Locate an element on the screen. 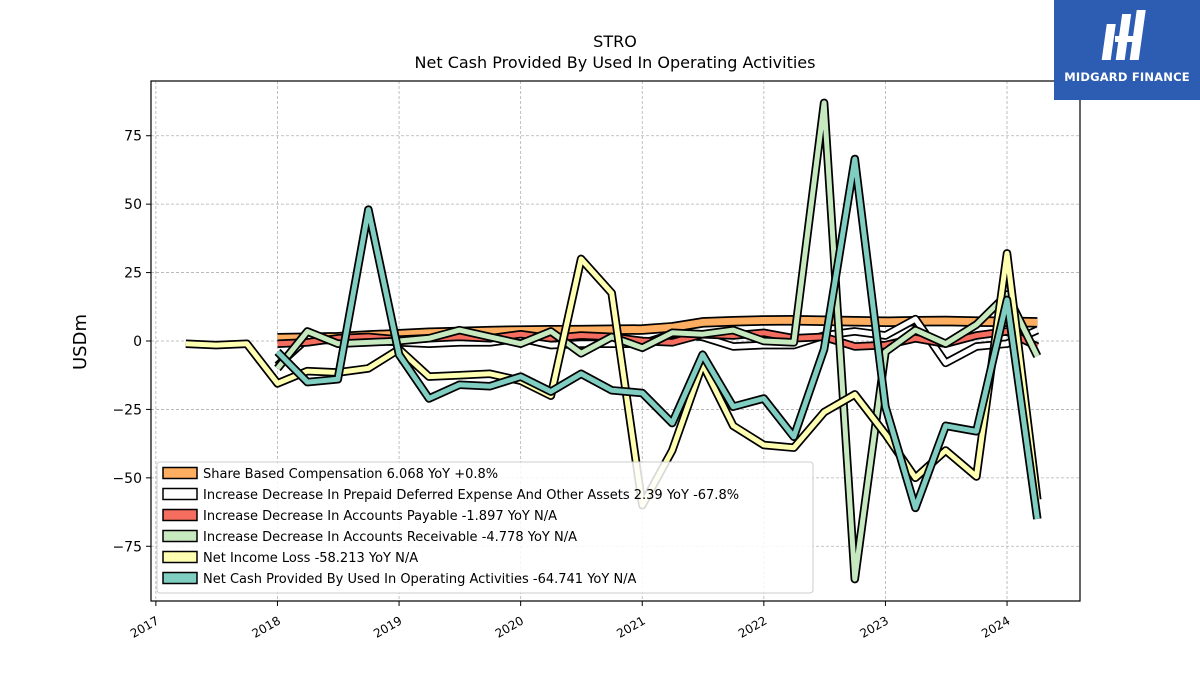 This screenshot has width=1200, height=675. legend-box is located at coordinates (485, 527).